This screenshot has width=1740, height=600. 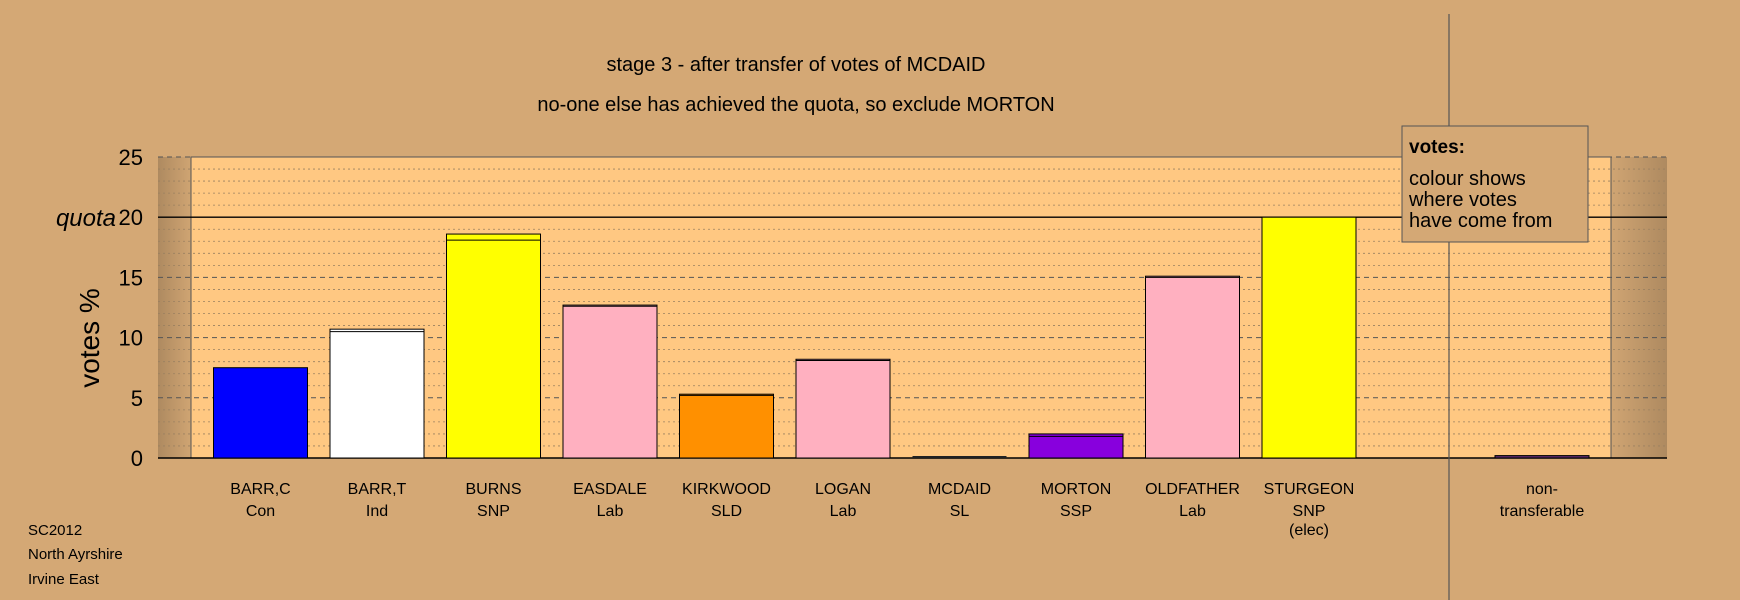 What do you see at coordinates (1542, 457) in the screenshot?
I see `bar-nontransferable` at bounding box center [1542, 457].